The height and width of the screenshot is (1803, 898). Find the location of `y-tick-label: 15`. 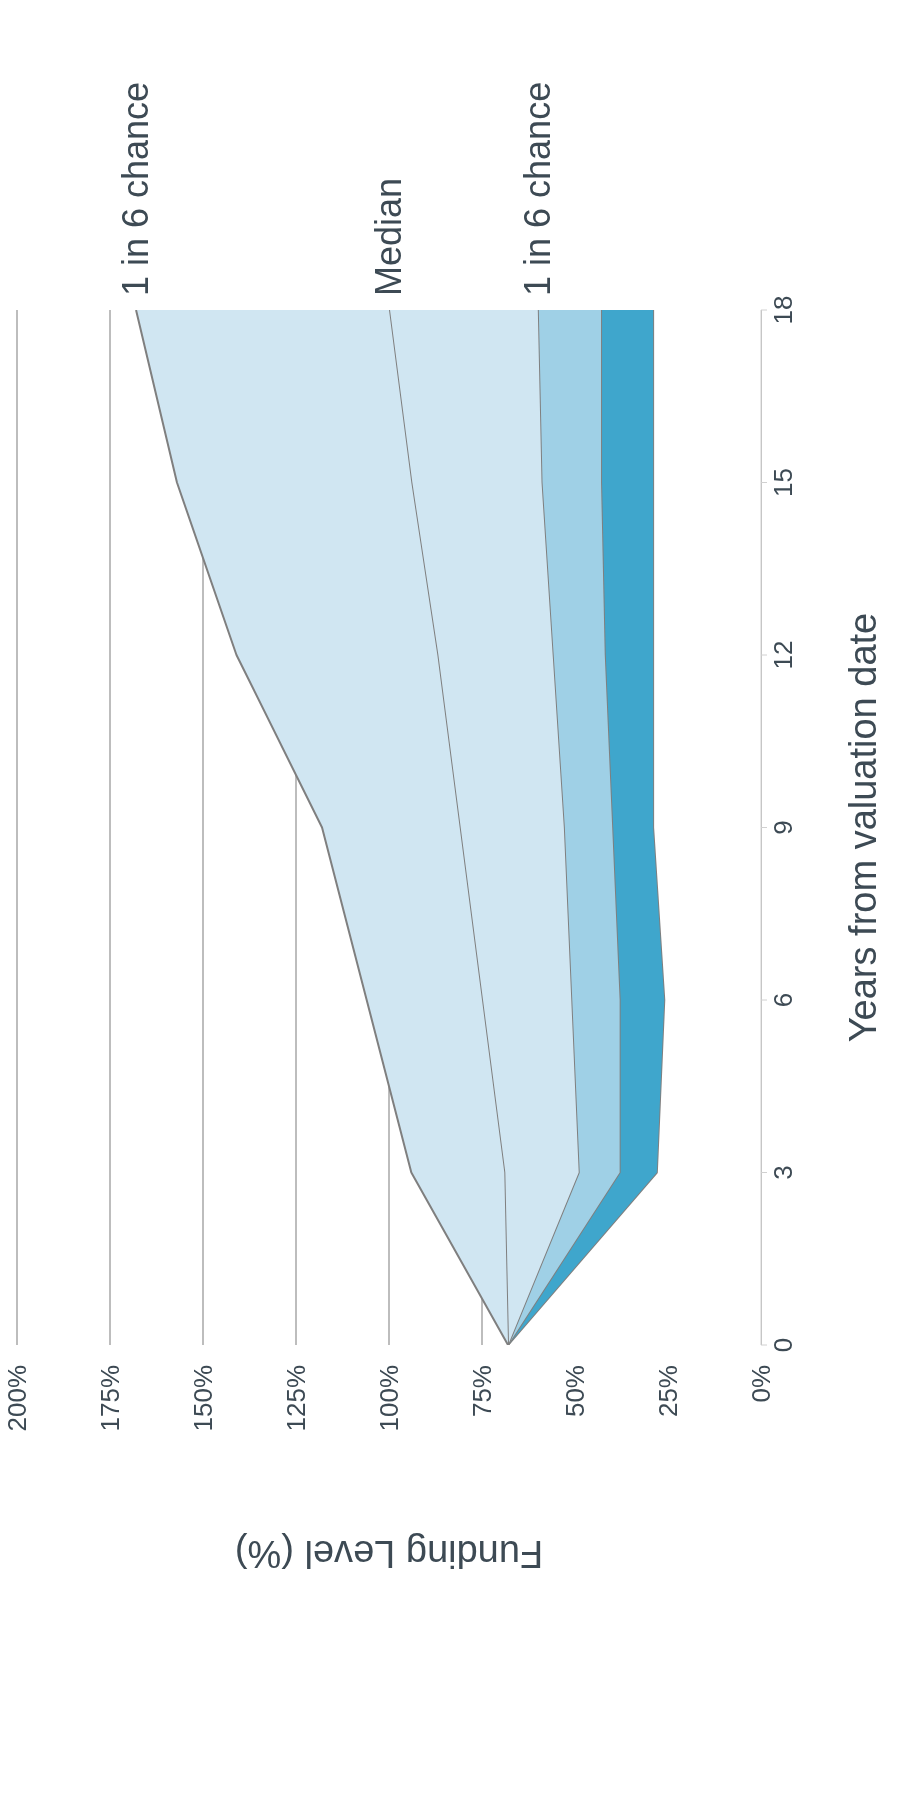

y-tick-label: 15 is located at coordinates (783, 482).